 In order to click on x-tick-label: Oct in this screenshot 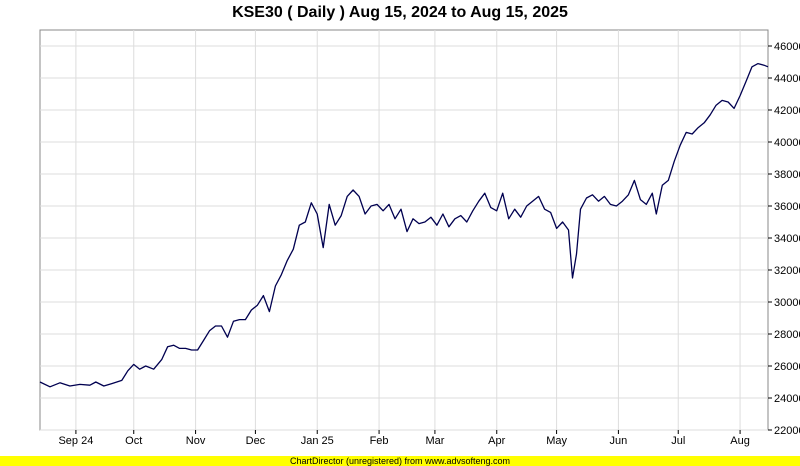, I will do `click(133, 441)`.